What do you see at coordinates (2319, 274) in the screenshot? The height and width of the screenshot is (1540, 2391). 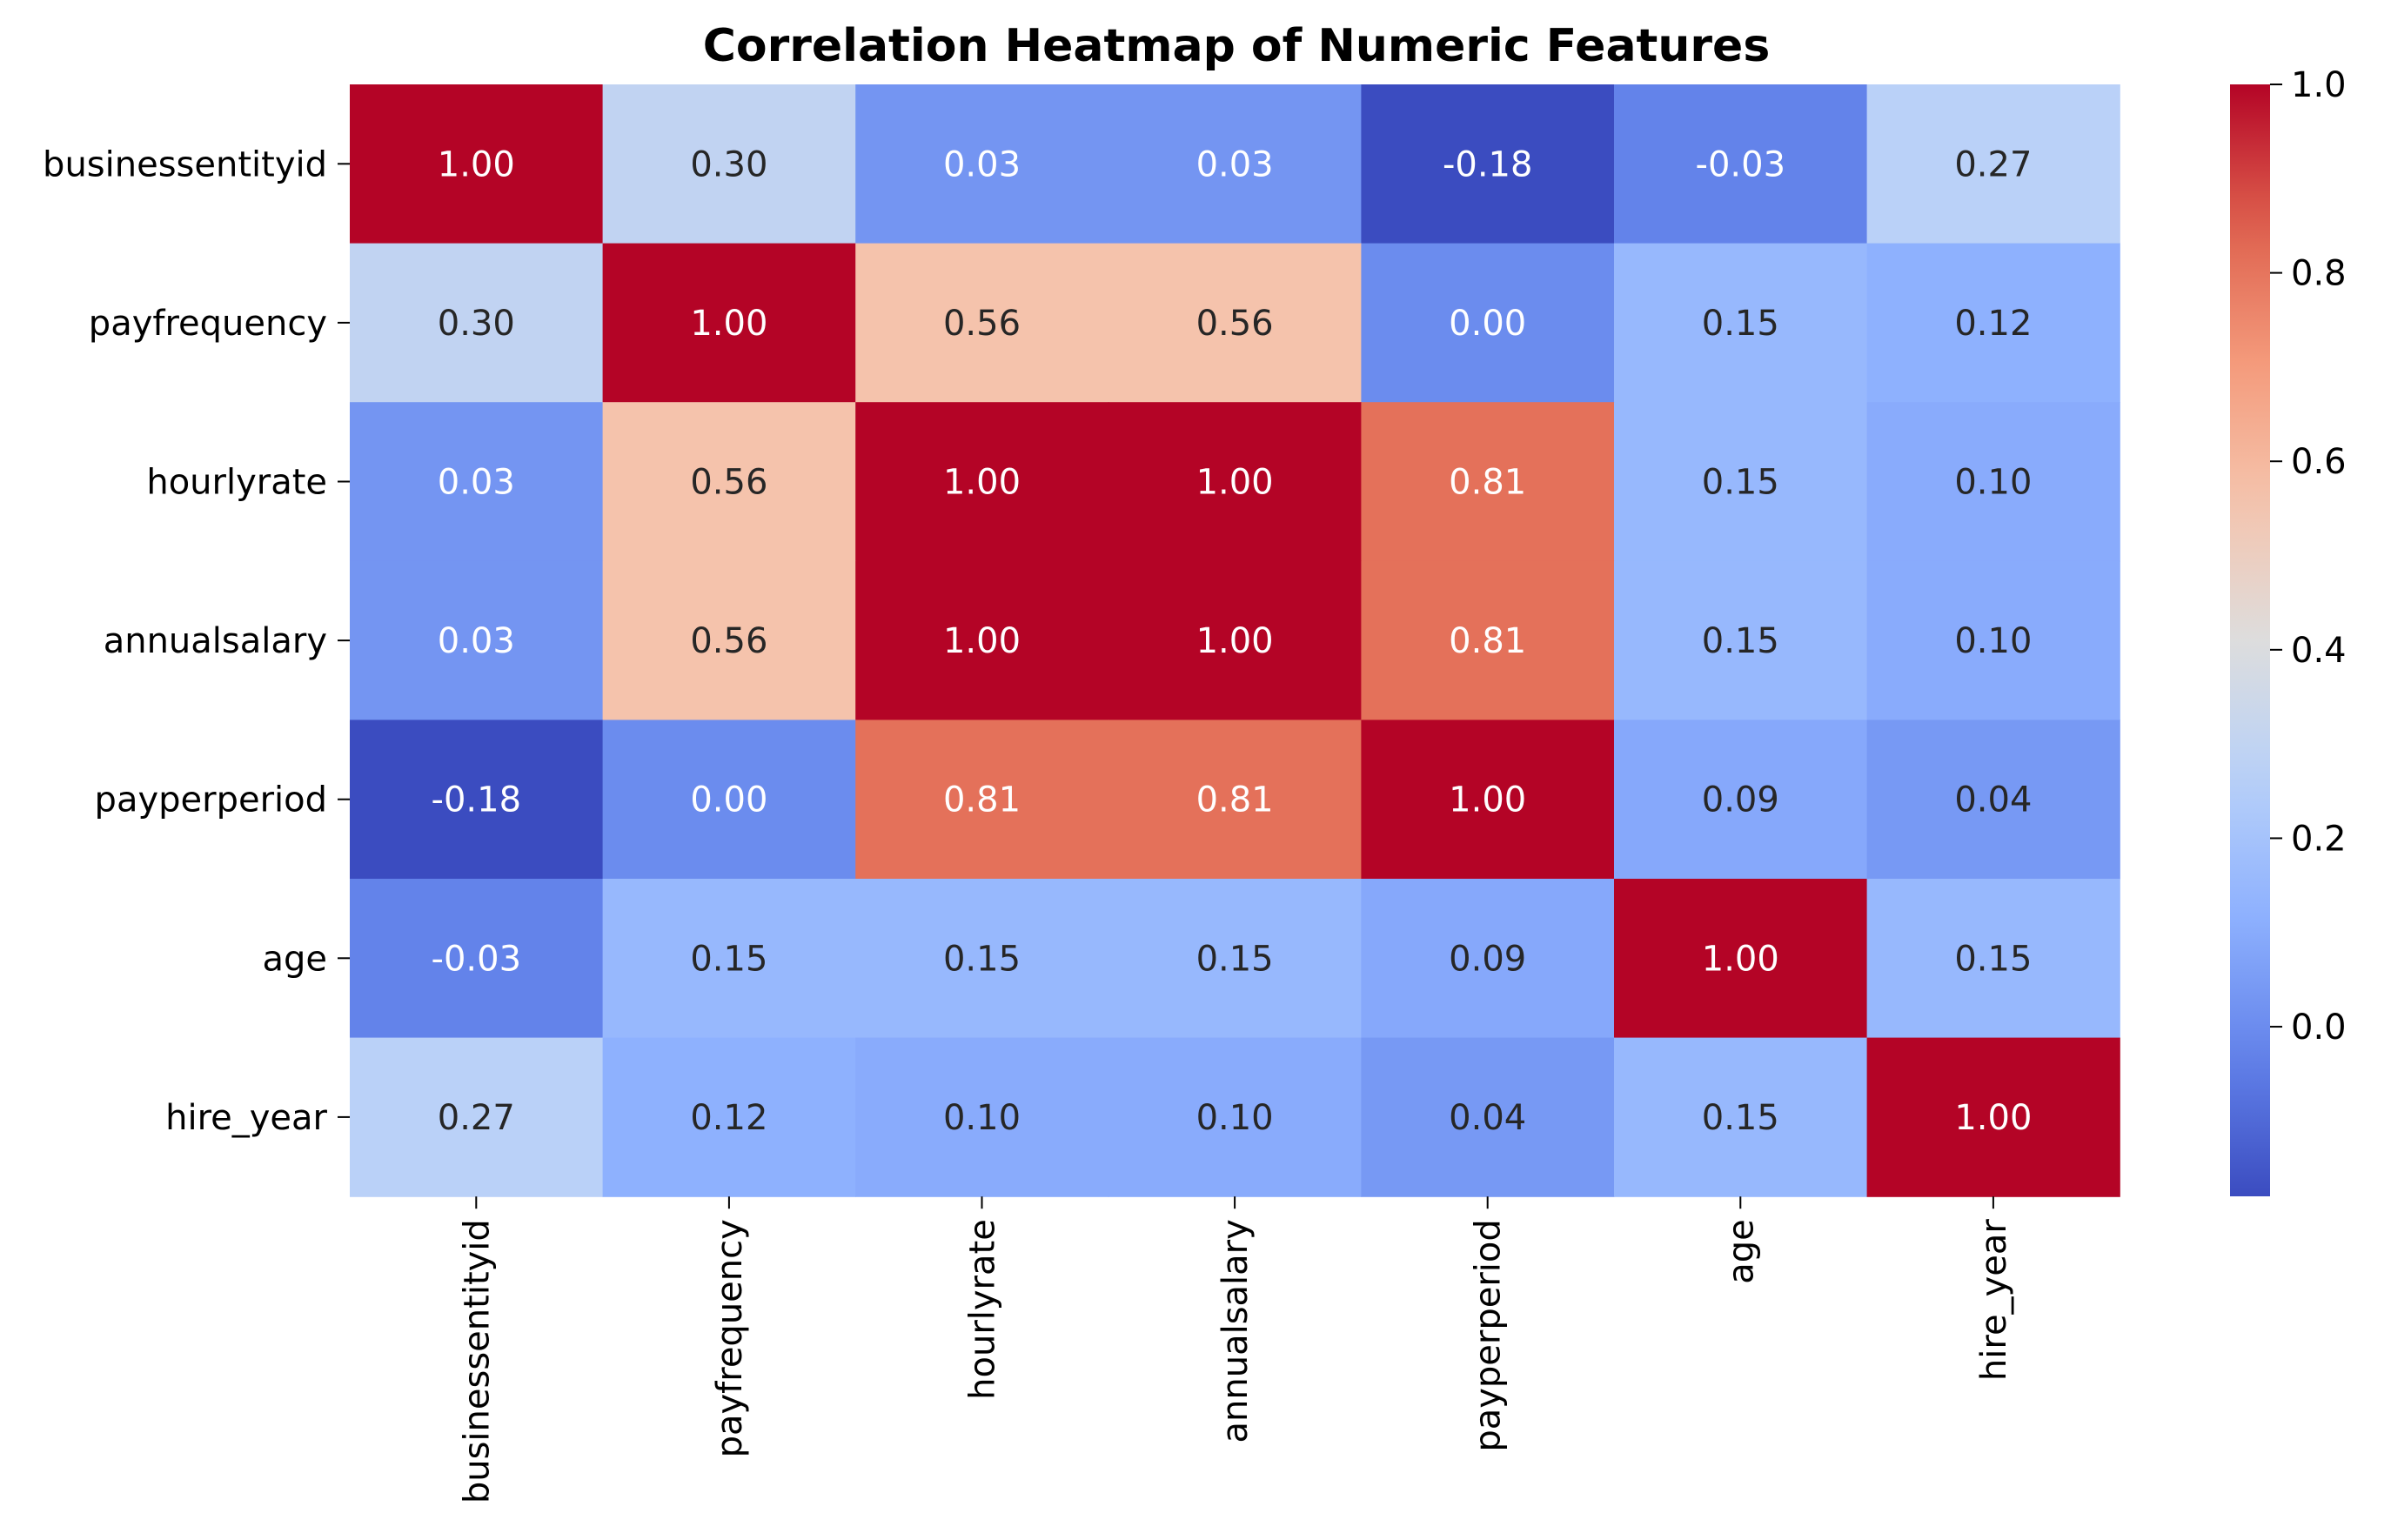 I see `colorbar-tick-label: 0.8` at bounding box center [2319, 274].